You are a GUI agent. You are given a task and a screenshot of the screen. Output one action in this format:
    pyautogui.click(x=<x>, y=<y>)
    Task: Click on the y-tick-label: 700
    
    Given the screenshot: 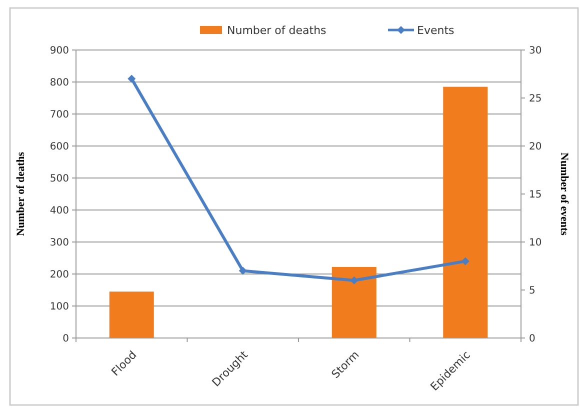 What is the action you would take?
    pyautogui.click(x=59, y=115)
    